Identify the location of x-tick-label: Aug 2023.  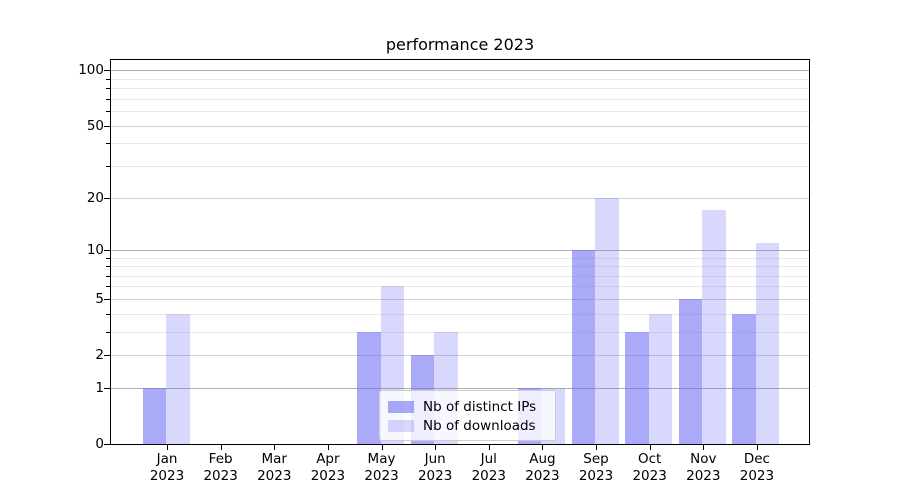
(542, 468).